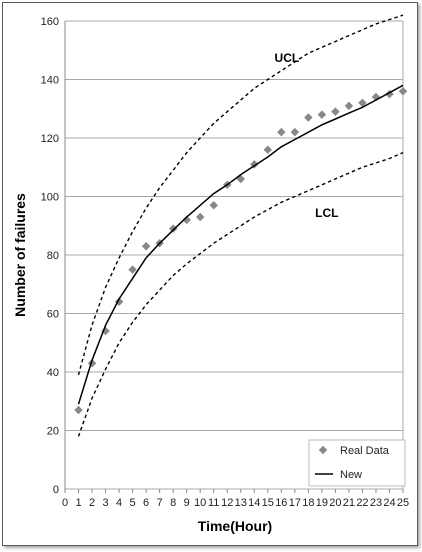  Describe the element at coordinates (357, 463) in the screenshot. I see `legend: Real Data New` at that location.